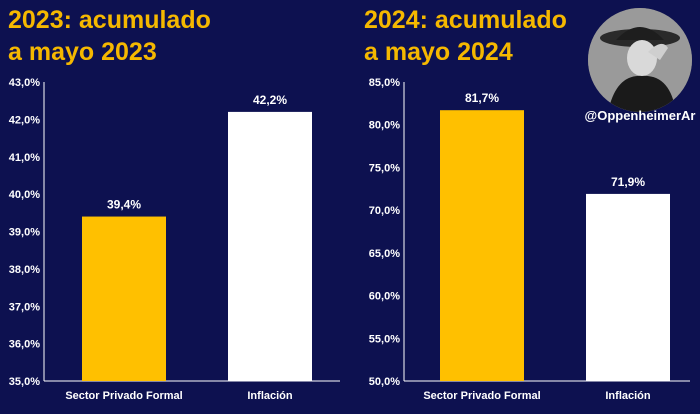  I want to click on y-tick-label: 60,0%, so click(384, 297).